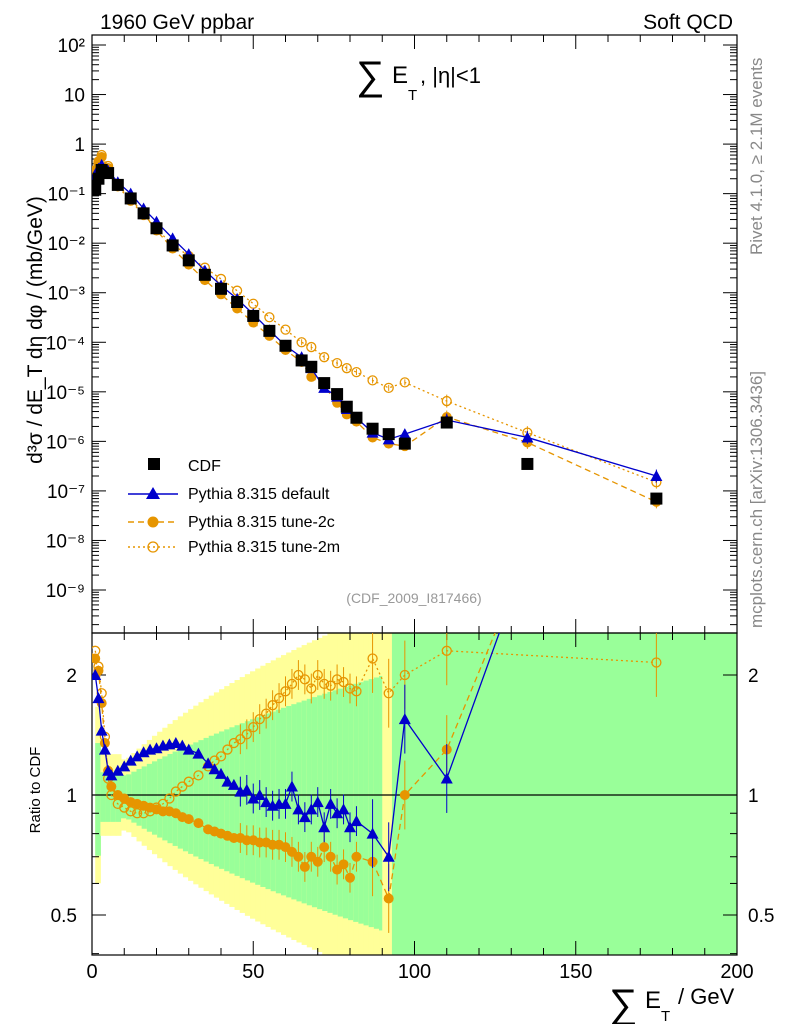  Describe the element at coordinates (665, 1016) in the screenshot. I see `x-label-sub: T` at that location.